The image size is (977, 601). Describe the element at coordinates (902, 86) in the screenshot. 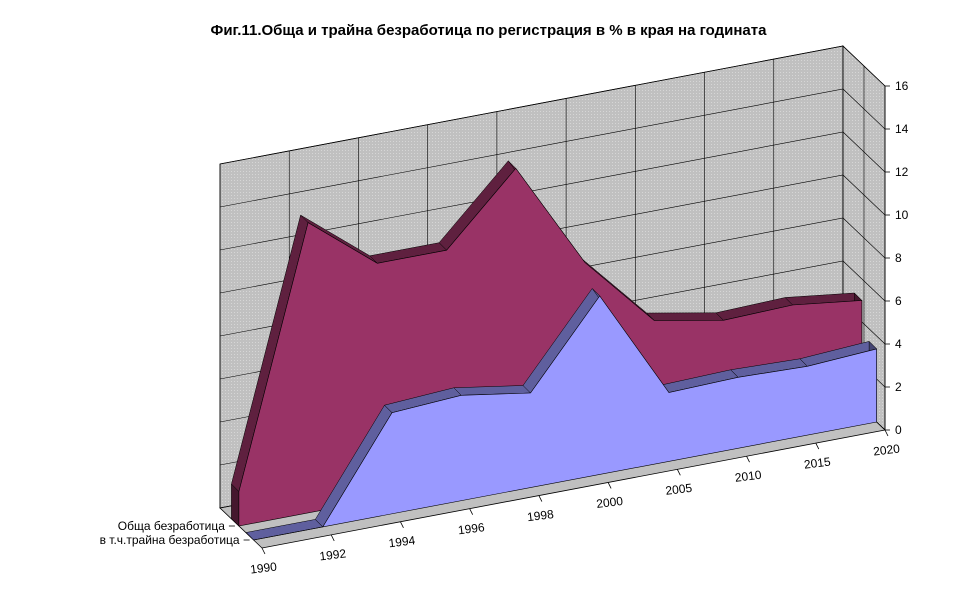

I see `y-tick-label: 16` at that location.